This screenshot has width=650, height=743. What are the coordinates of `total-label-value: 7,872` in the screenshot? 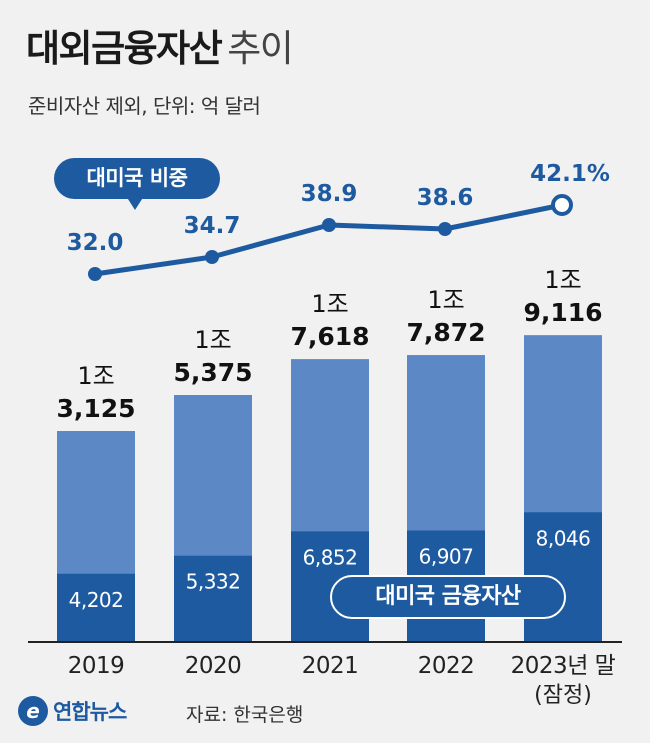 It's located at (445, 332).